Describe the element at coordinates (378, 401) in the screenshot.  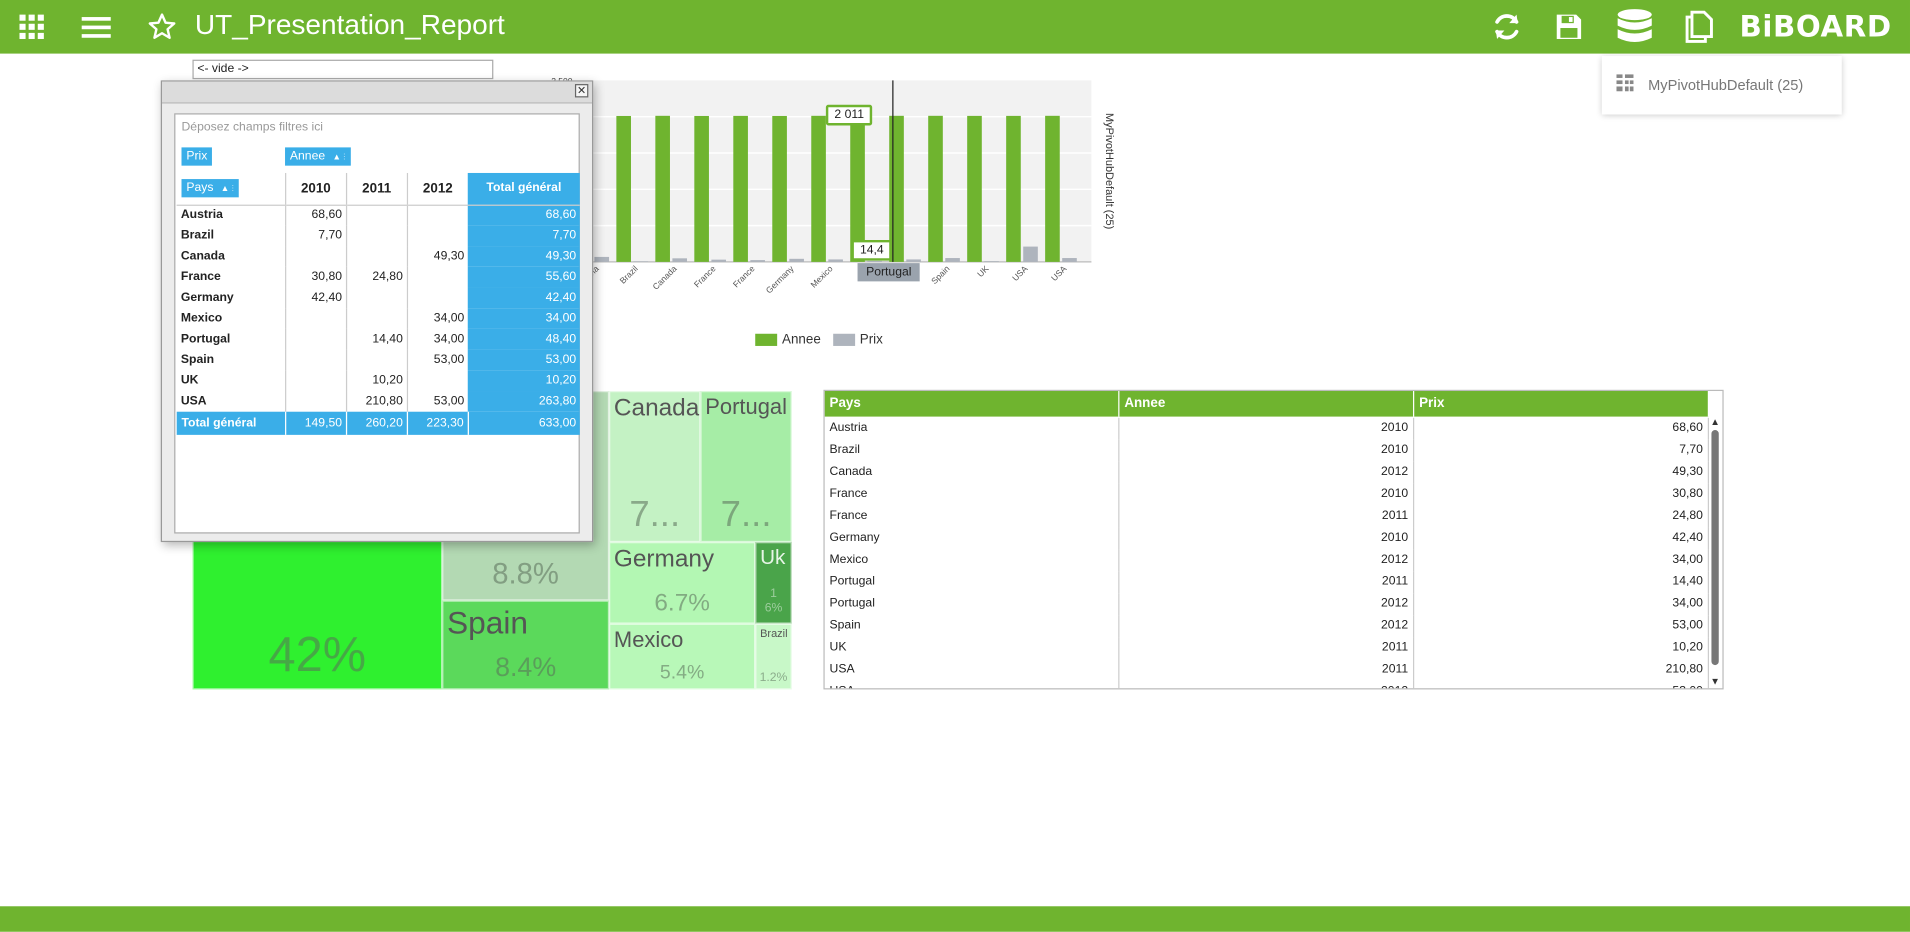
I see `pivot-row: USA 210,80 53,00 263,80` at that location.